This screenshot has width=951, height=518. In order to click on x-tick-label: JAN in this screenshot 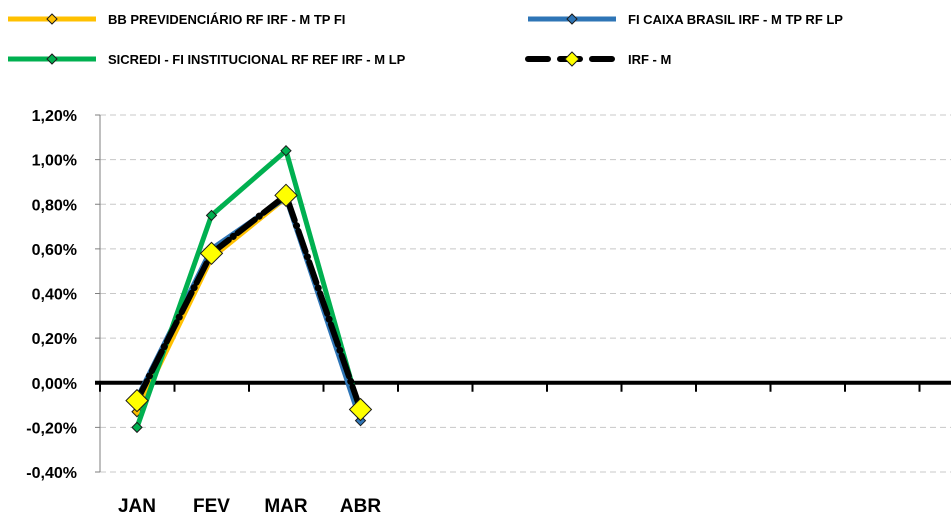, I will do `click(137, 506)`.